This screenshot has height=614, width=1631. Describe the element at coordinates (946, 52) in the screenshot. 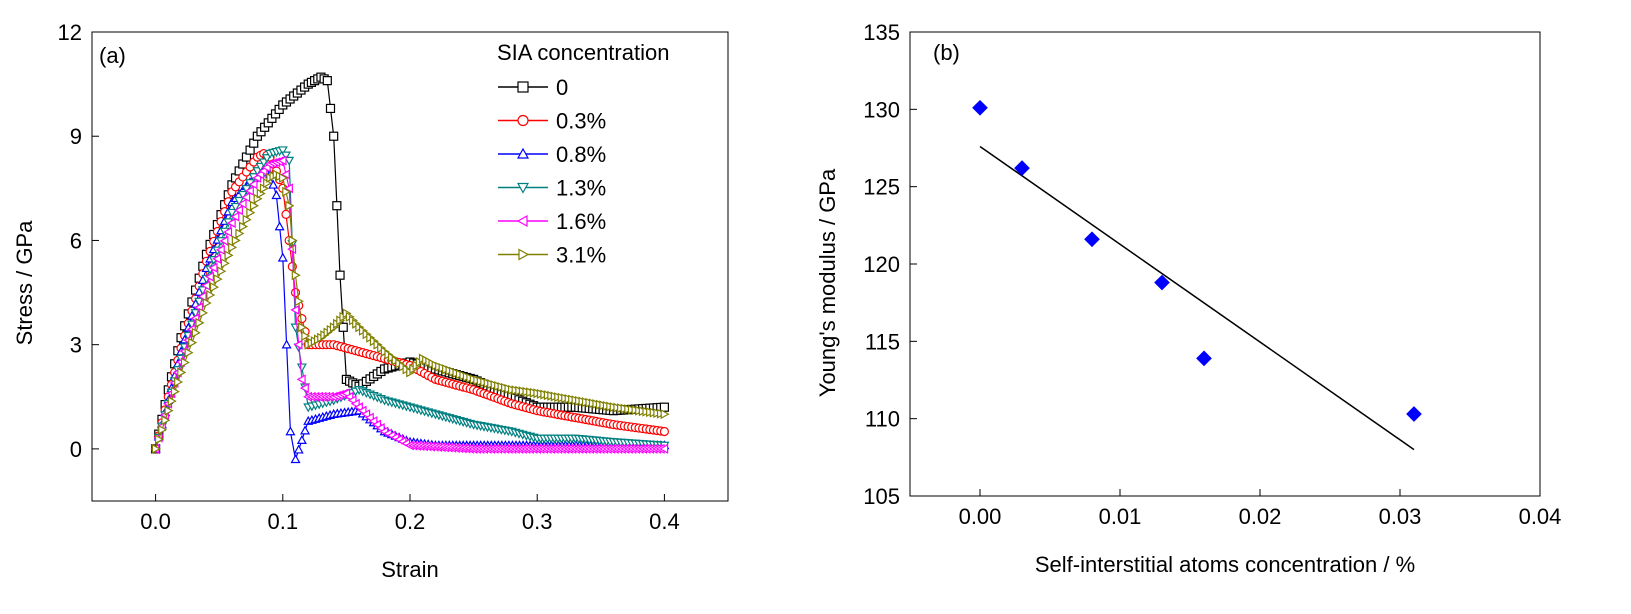

I see `youngs-modulus-panel-label: (b)` at that location.